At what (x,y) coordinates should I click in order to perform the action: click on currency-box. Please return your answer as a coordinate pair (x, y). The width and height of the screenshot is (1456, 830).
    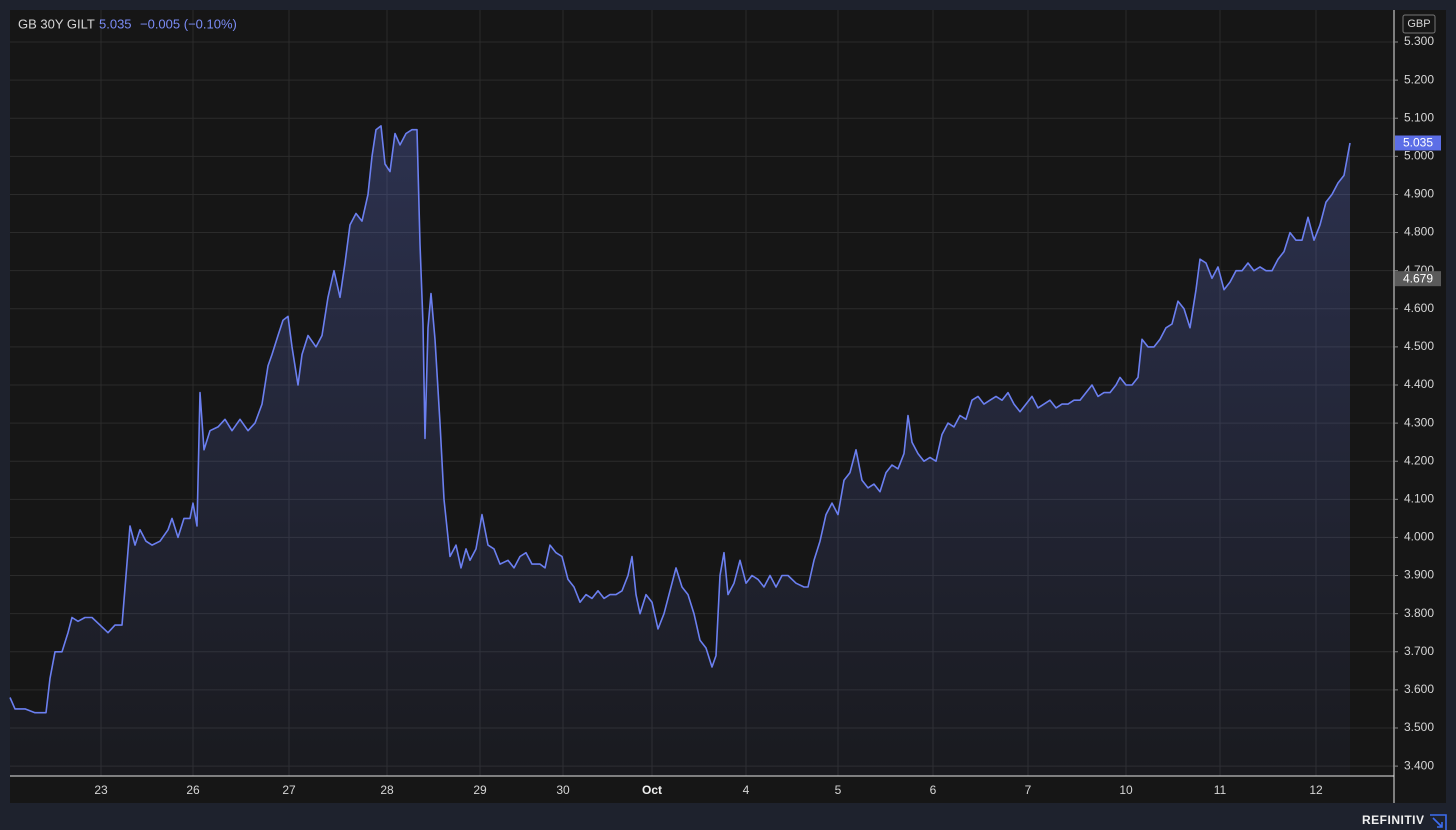
    Looking at the image, I should click on (1419, 24).